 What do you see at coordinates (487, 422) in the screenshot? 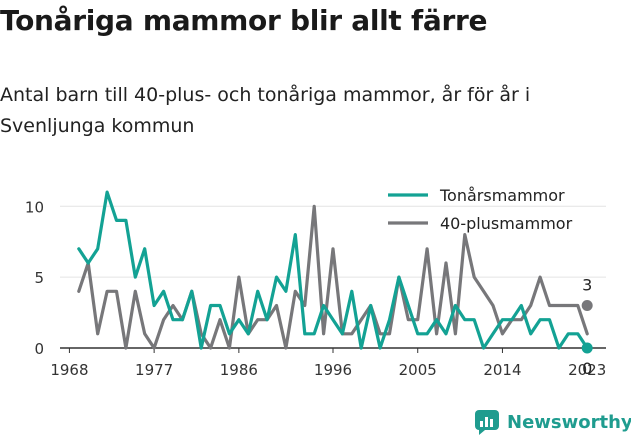
I see `newsworthy-icon` at bounding box center [487, 422].